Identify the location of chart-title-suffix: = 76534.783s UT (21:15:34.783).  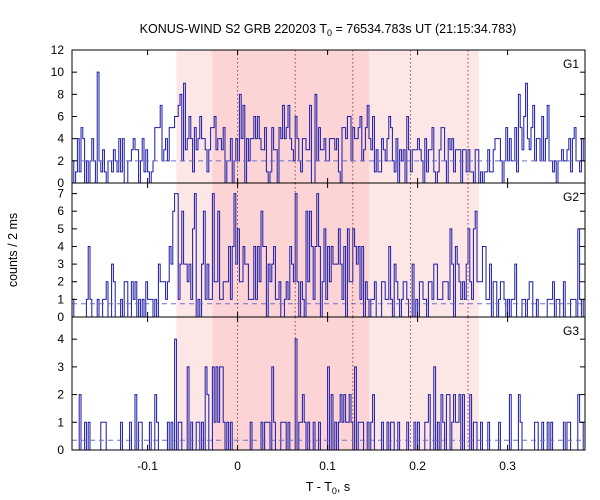
(424, 29).